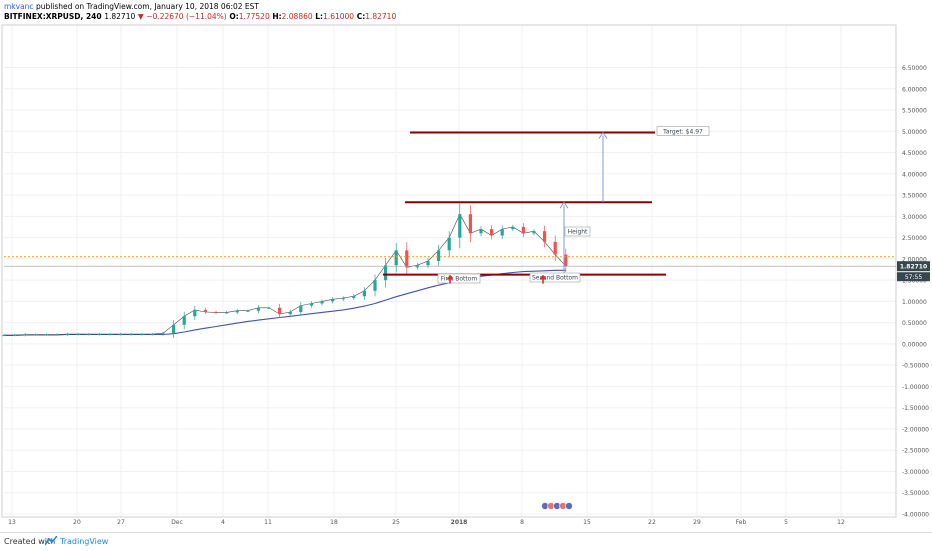 The width and height of the screenshot is (932, 551). I want to click on first-bottom-arrow-head-icon, so click(450, 277).